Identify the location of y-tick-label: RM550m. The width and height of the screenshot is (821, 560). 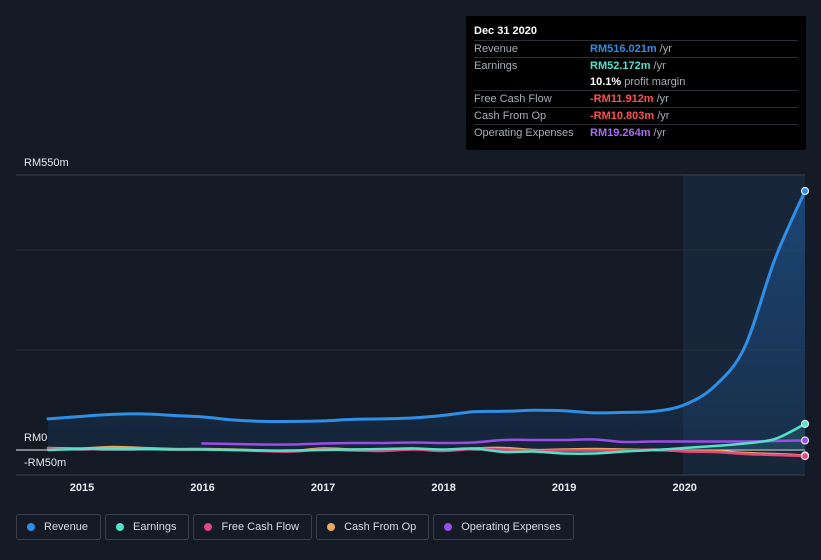
(46, 163).